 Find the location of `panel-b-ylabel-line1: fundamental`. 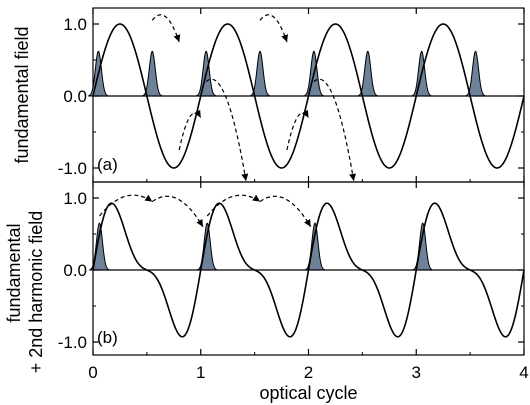

panel-b-ylabel-line1: fundamental is located at coordinates (14, 272).